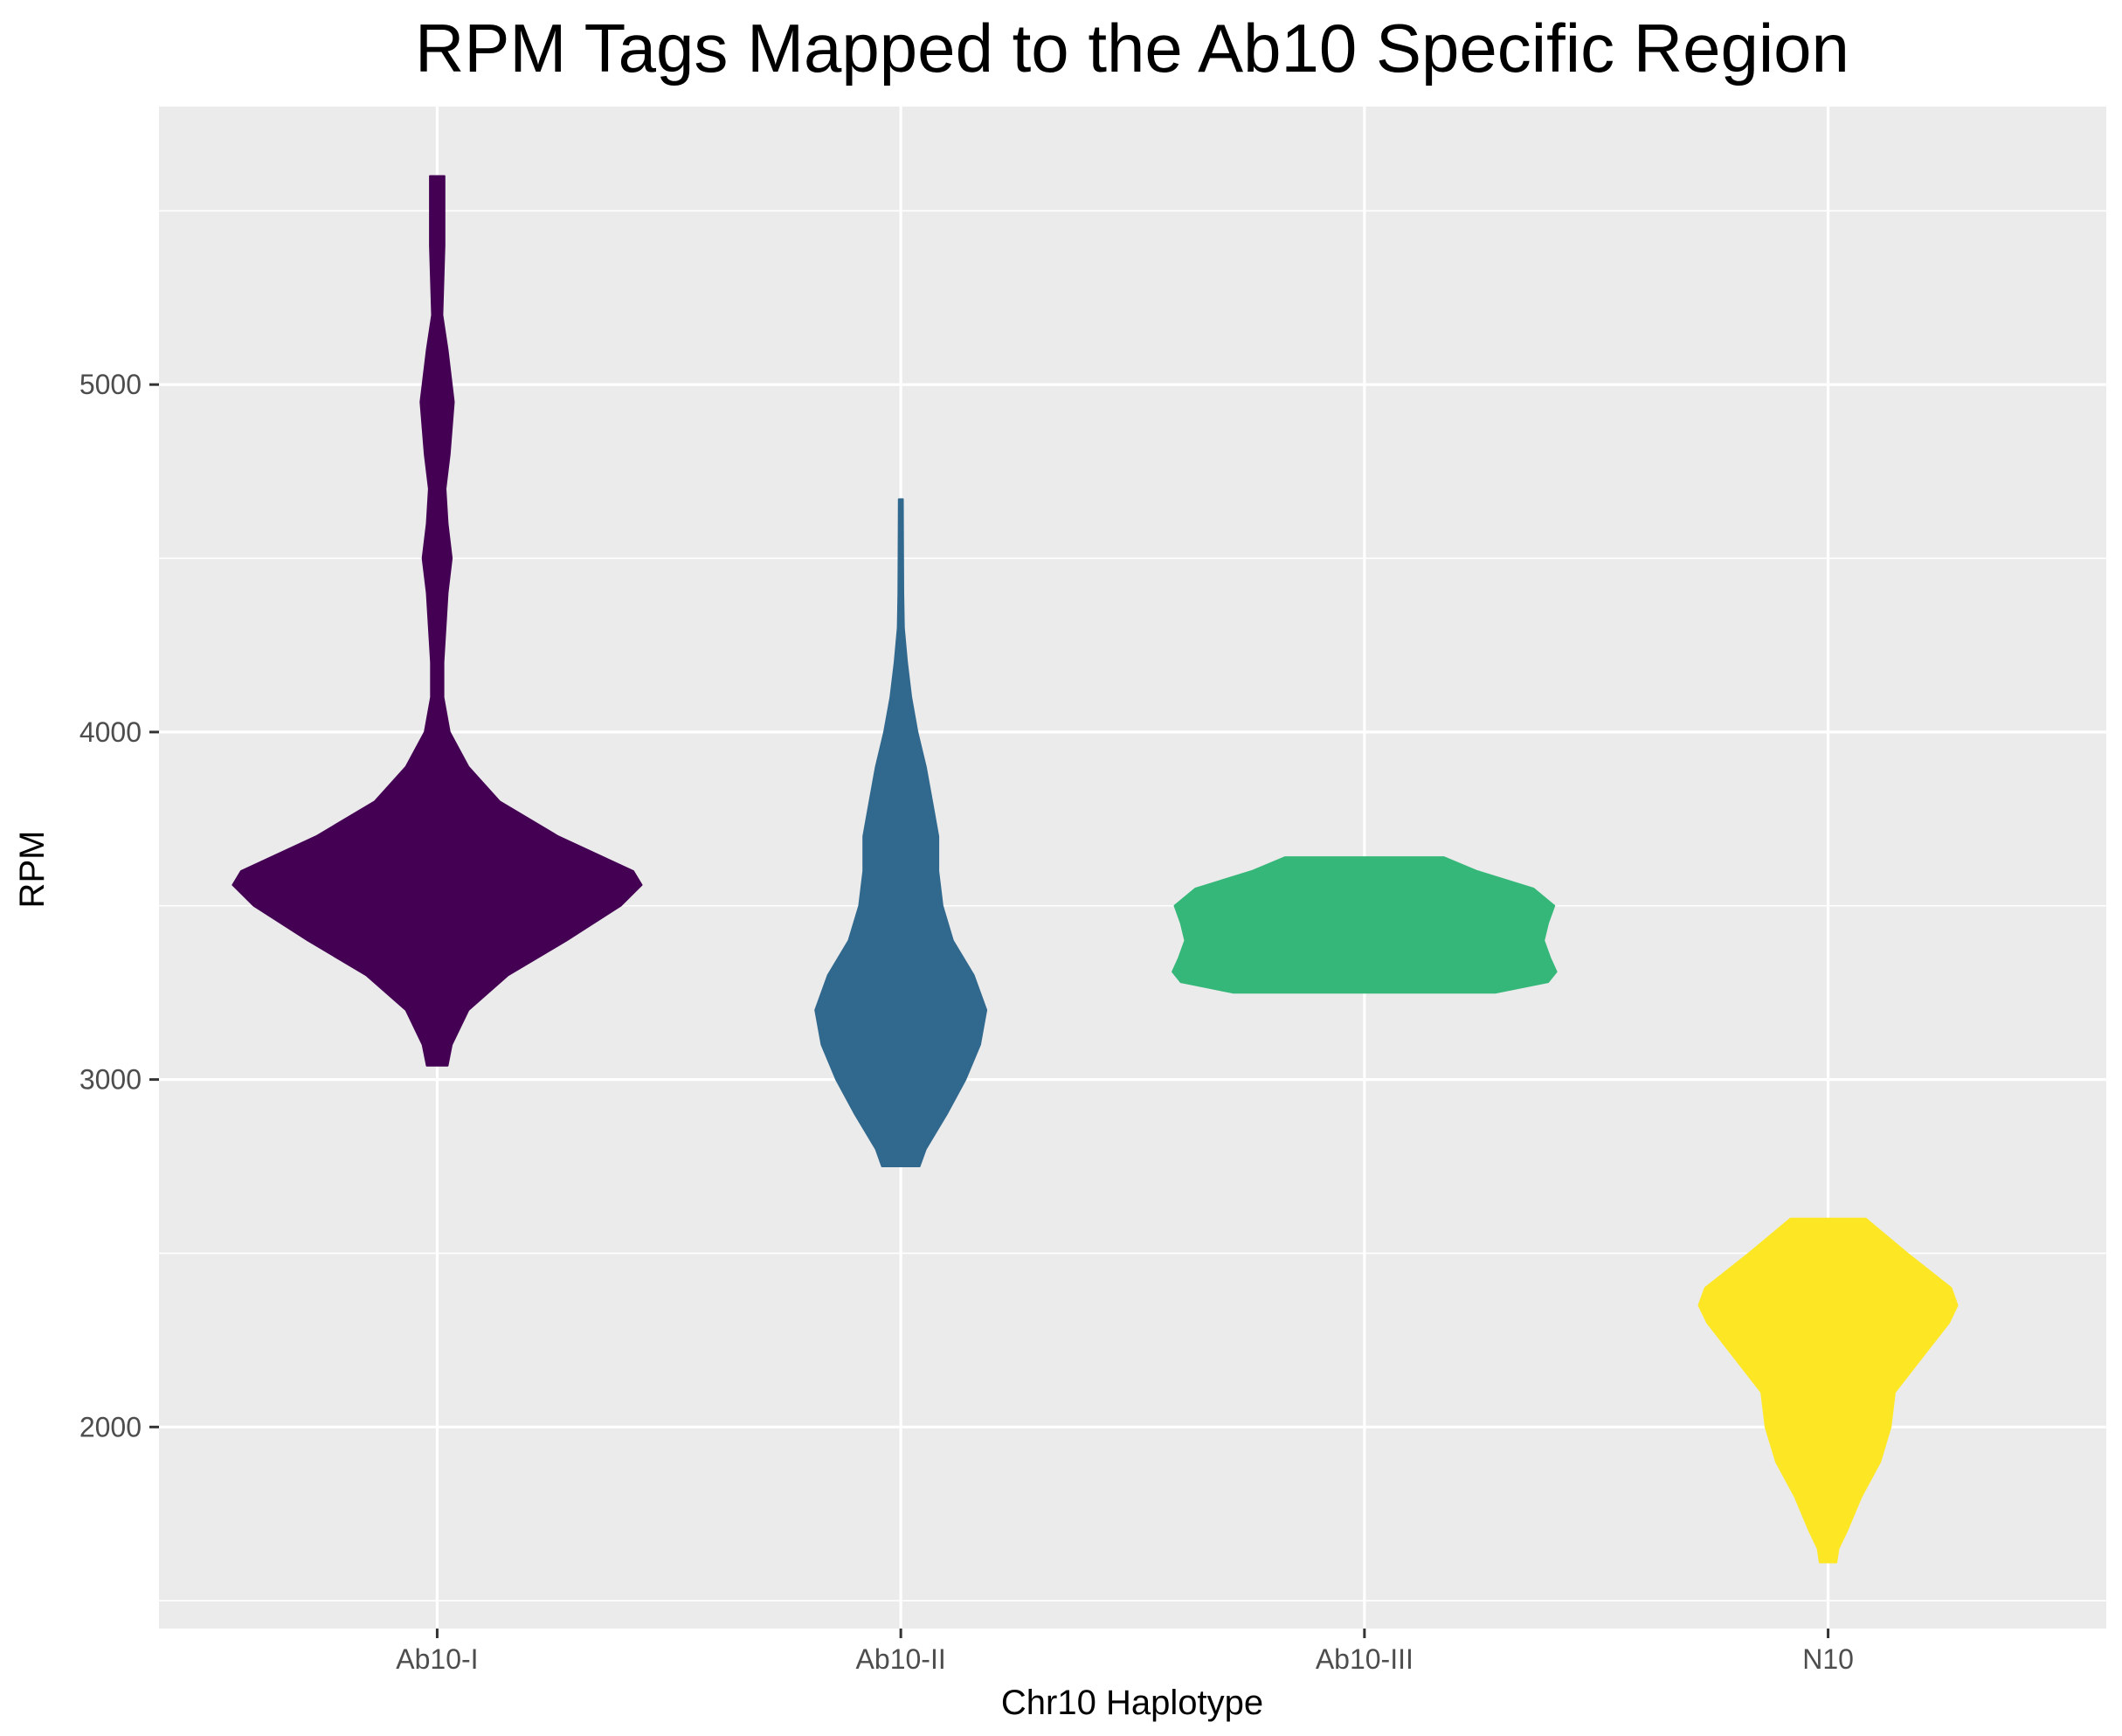 The image size is (2122, 1736). What do you see at coordinates (437, 621) in the screenshot?
I see `violin-ab10-i` at bounding box center [437, 621].